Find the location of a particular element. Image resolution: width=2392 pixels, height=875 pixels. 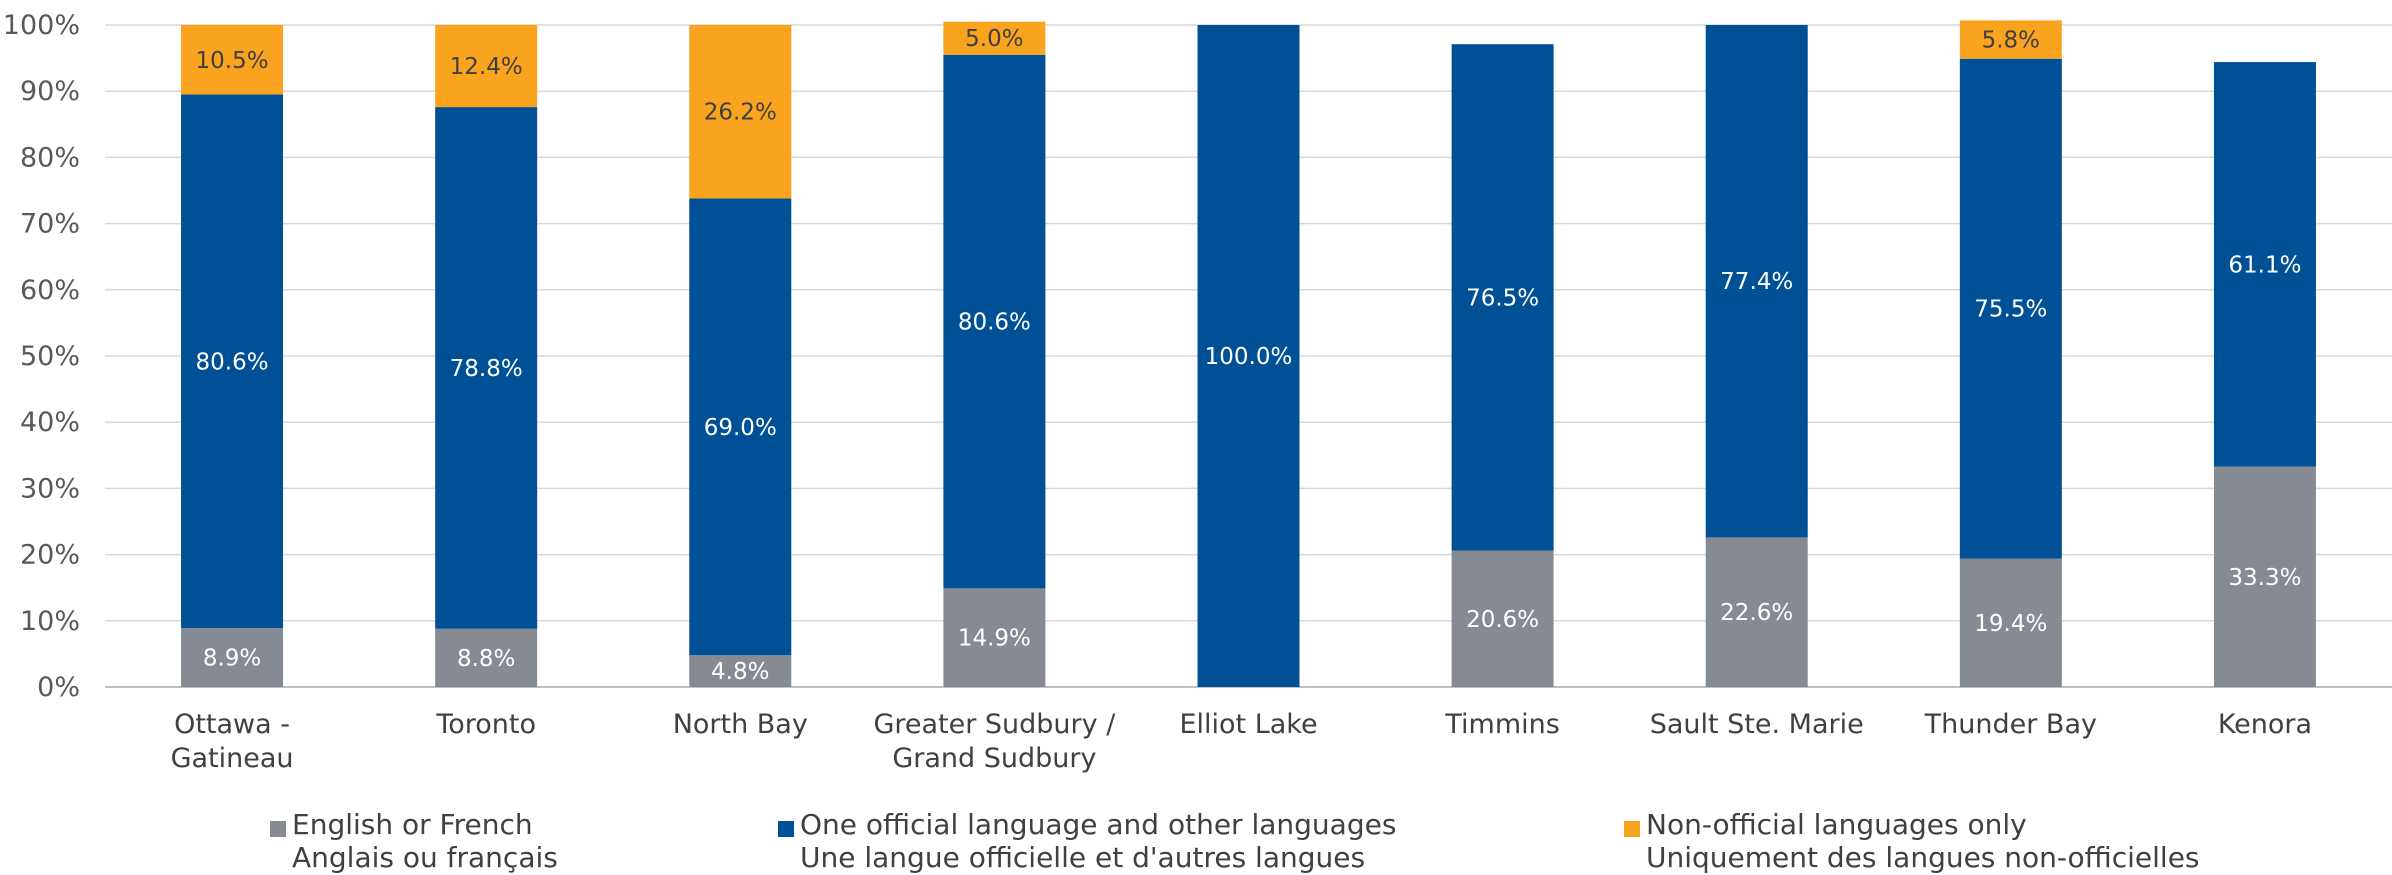

data-label: 10.5% is located at coordinates (232, 61).